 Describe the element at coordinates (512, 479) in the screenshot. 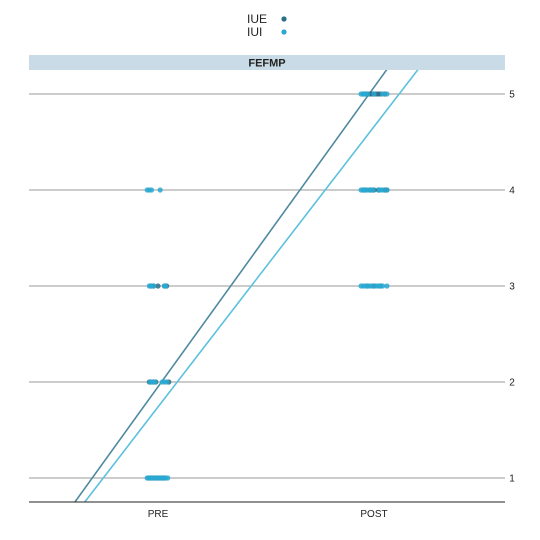

I see `y-tick-label-1: 1` at that location.